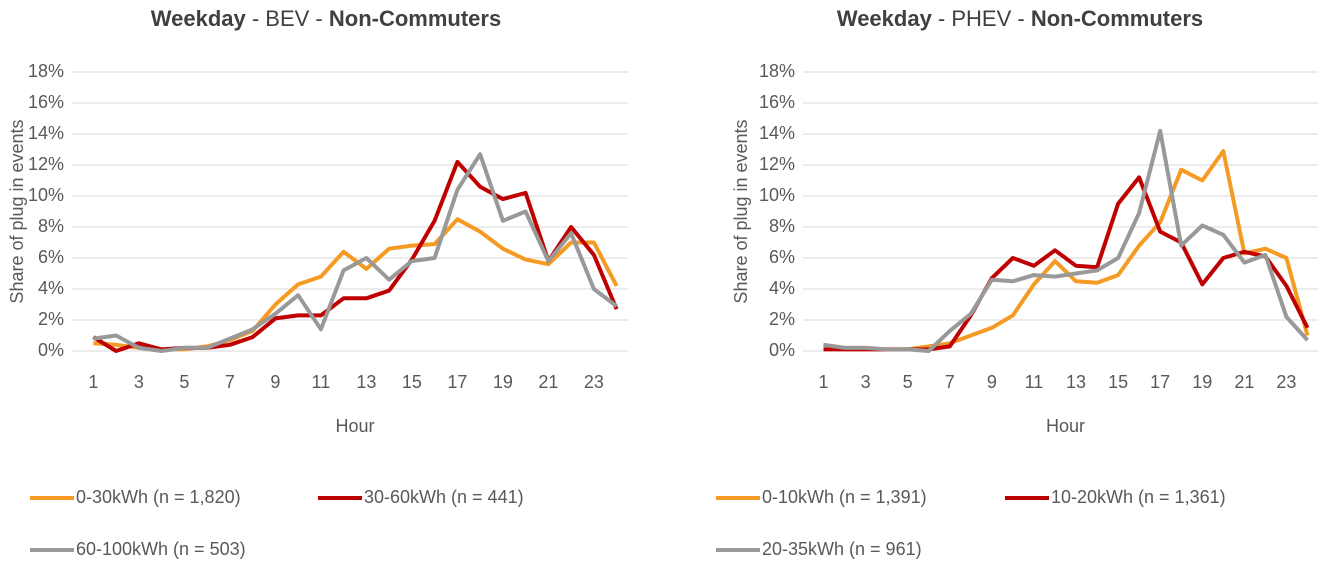 The width and height of the screenshot is (1343, 562). What do you see at coordinates (981, 18) in the screenshot?
I see `title-part: - PHEV -` at bounding box center [981, 18].